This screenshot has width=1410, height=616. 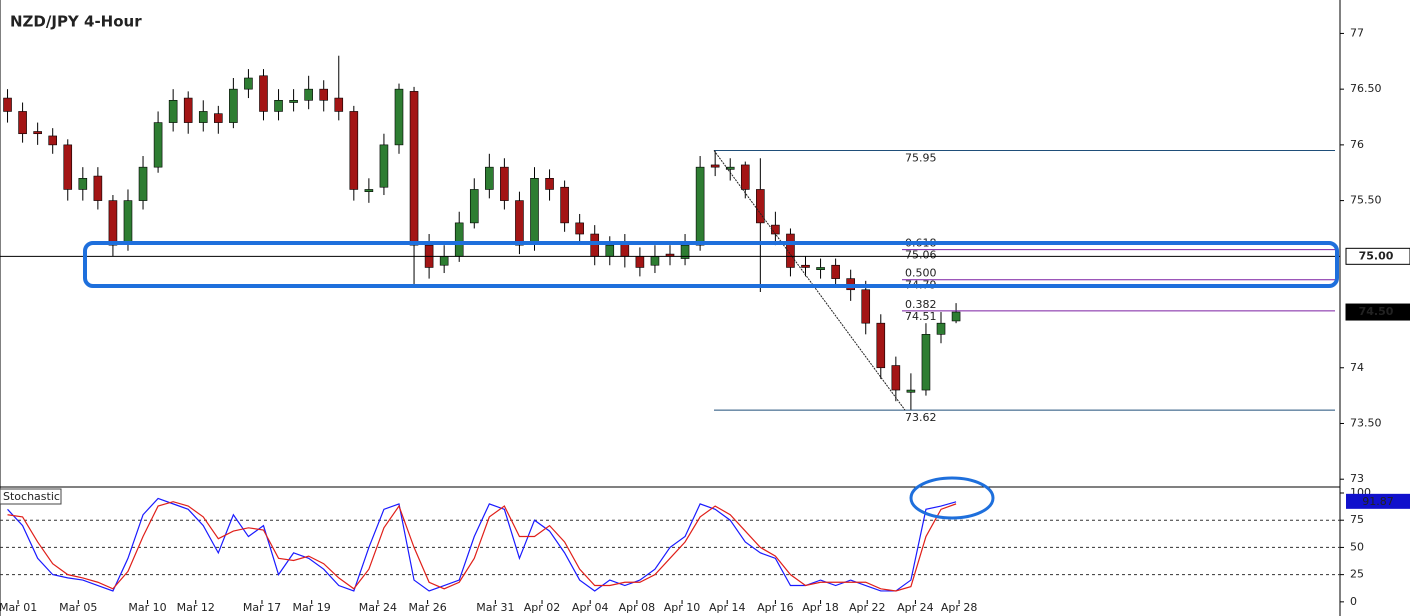 I want to click on indicator-label: Stochastic, so click(x=31, y=496).